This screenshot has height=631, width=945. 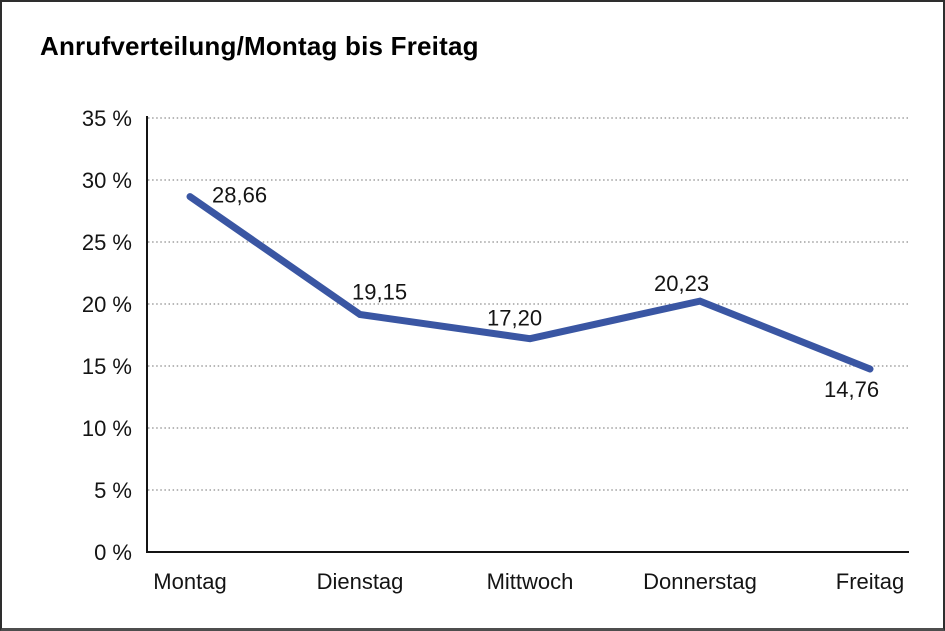 What do you see at coordinates (107, 180) in the screenshot?
I see `y-tick-label-30pct: 30 %` at bounding box center [107, 180].